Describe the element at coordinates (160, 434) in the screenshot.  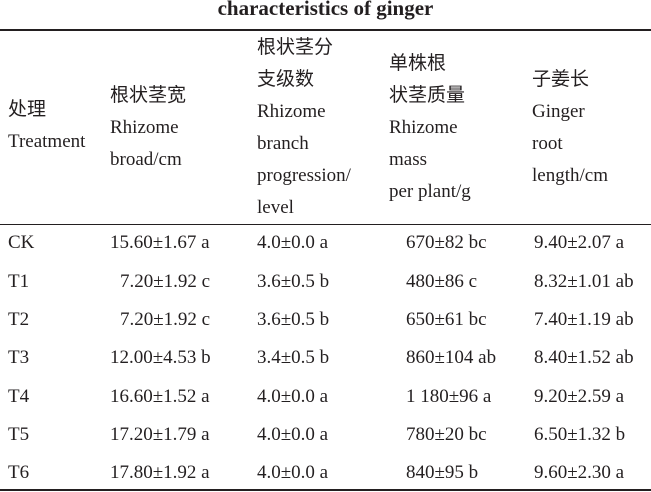
I see `table-cell: 17.20±1.79 a` at that location.